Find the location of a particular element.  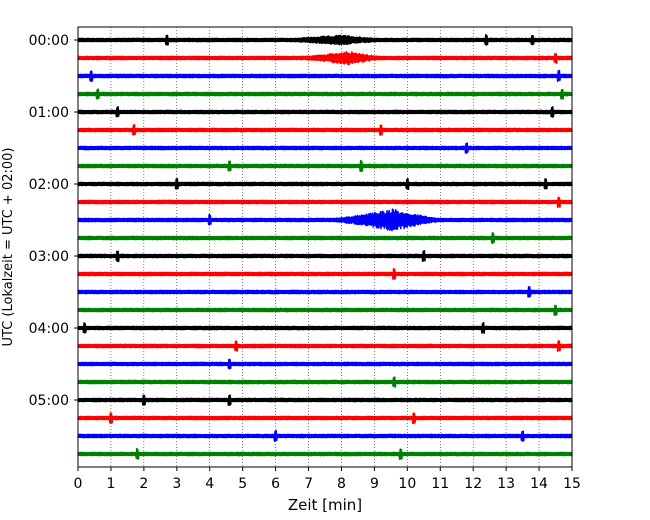

x-tick-label-11: 11 is located at coordinates (440, 484).